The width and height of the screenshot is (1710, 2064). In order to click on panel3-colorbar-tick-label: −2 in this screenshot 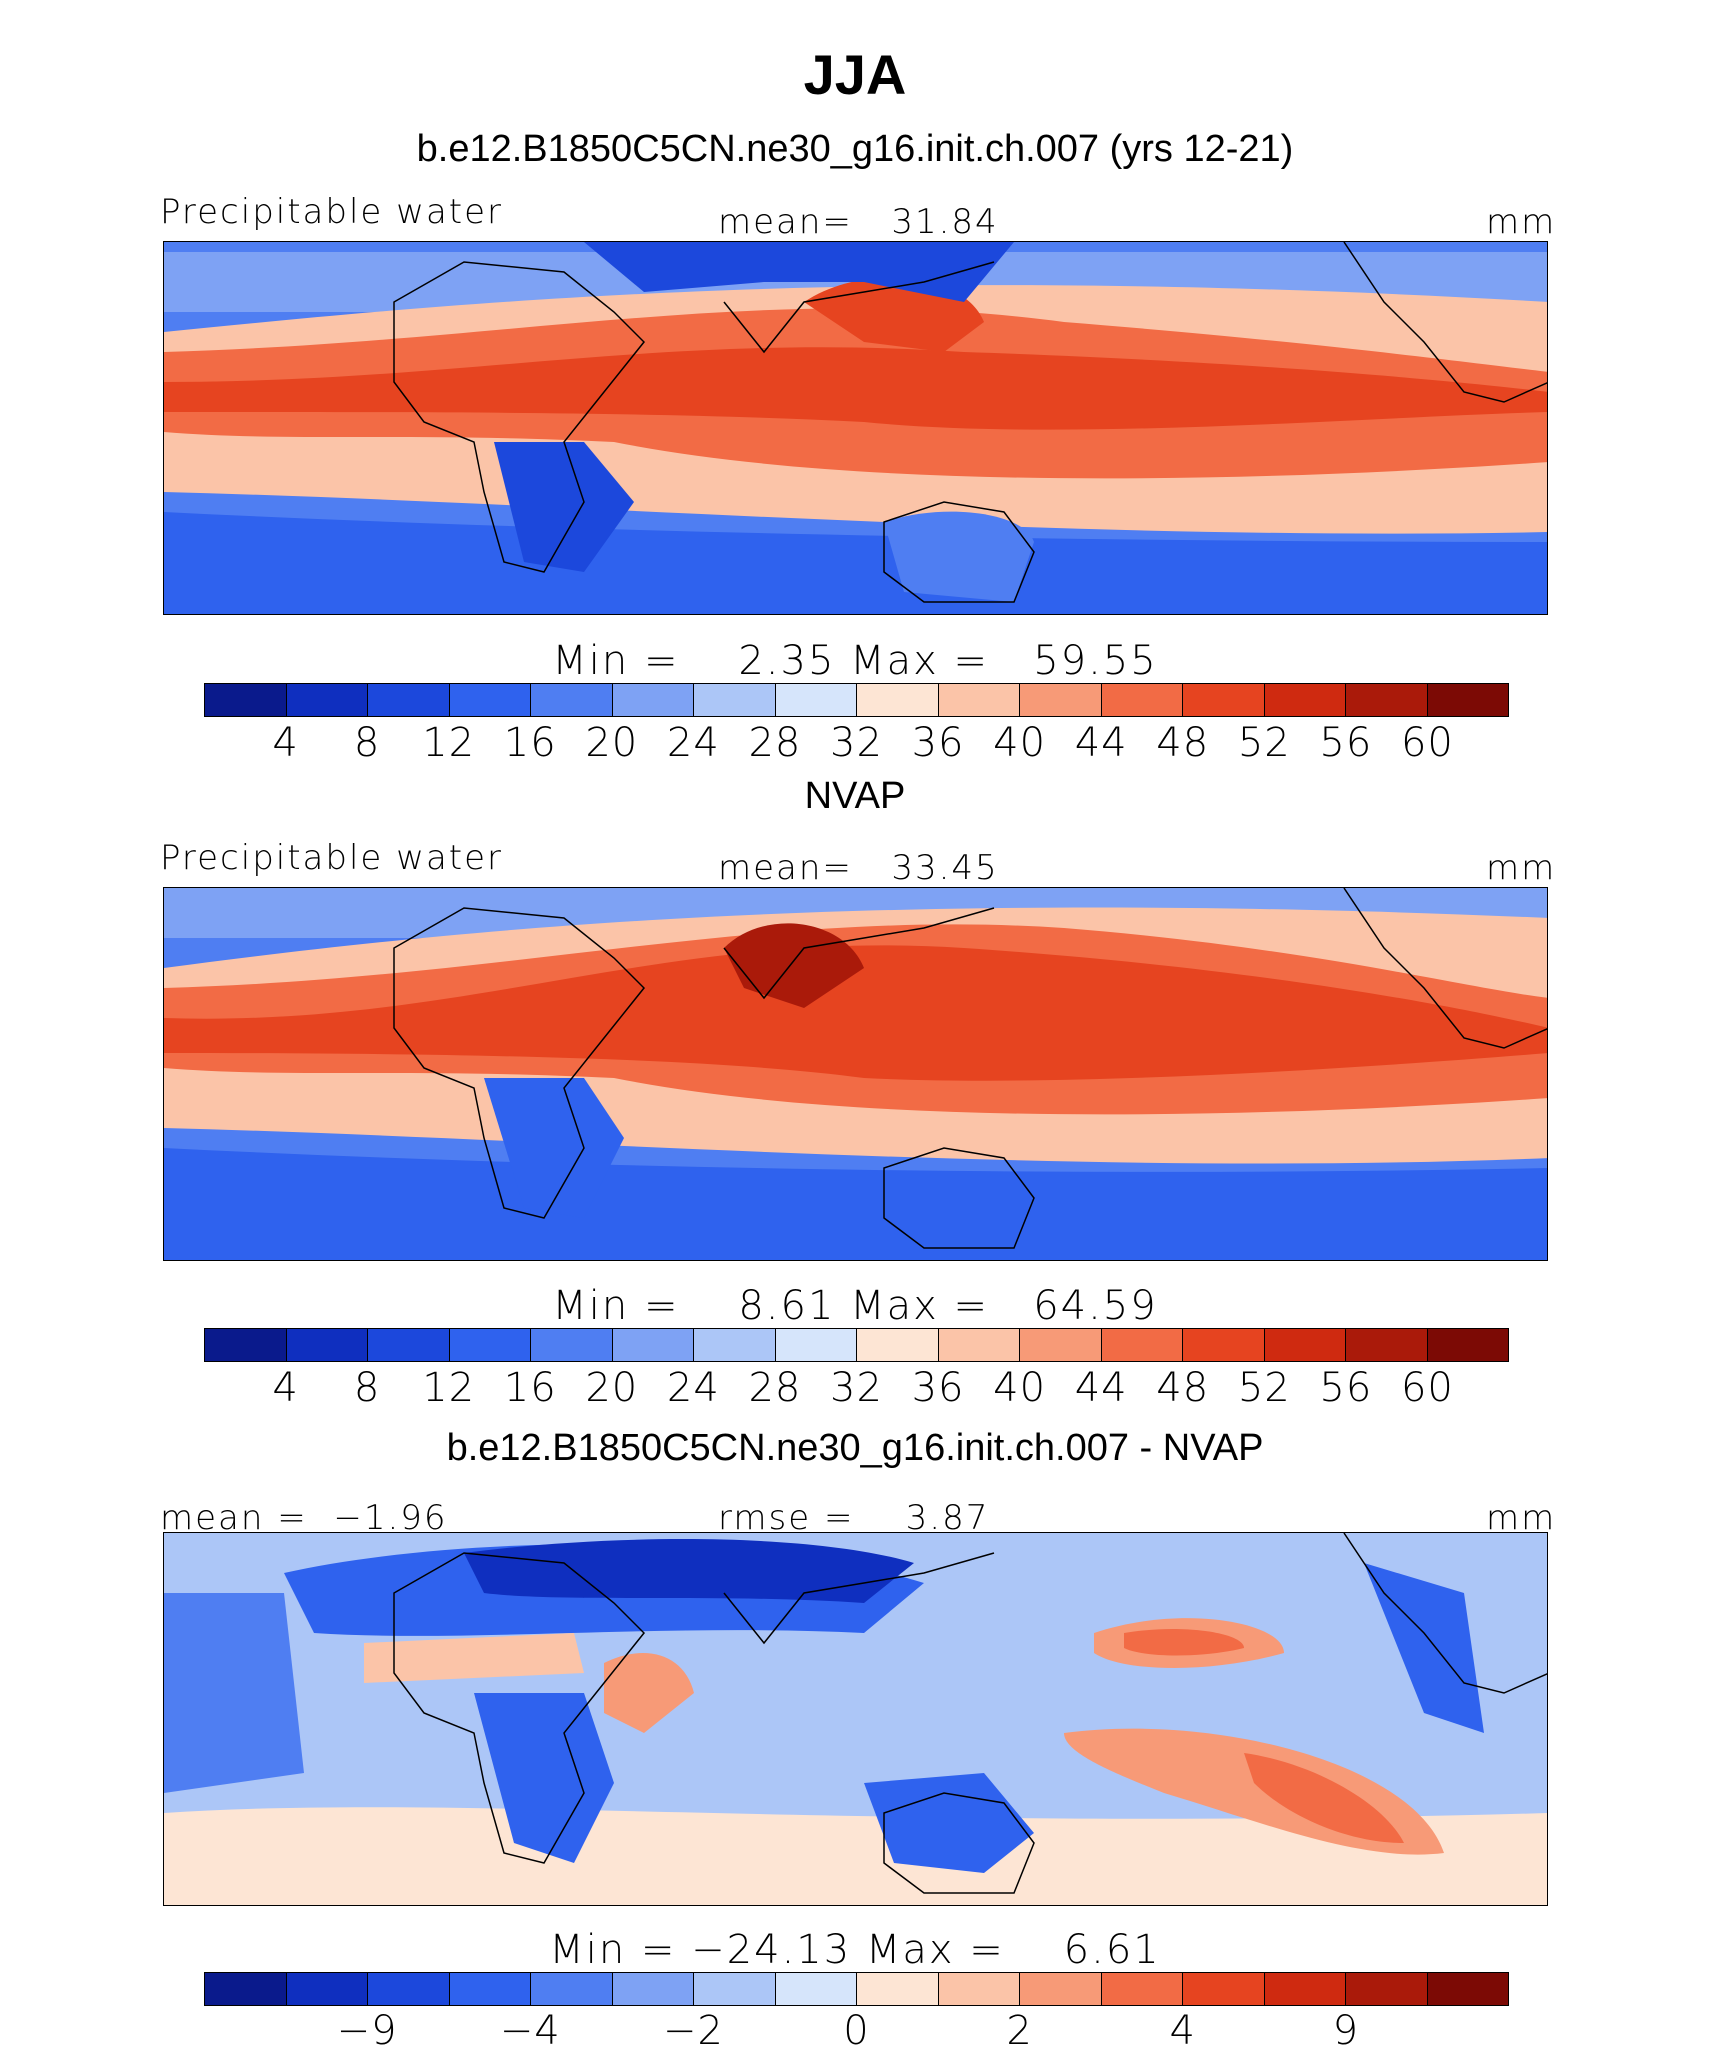, I will do `click(693, 2031)`.